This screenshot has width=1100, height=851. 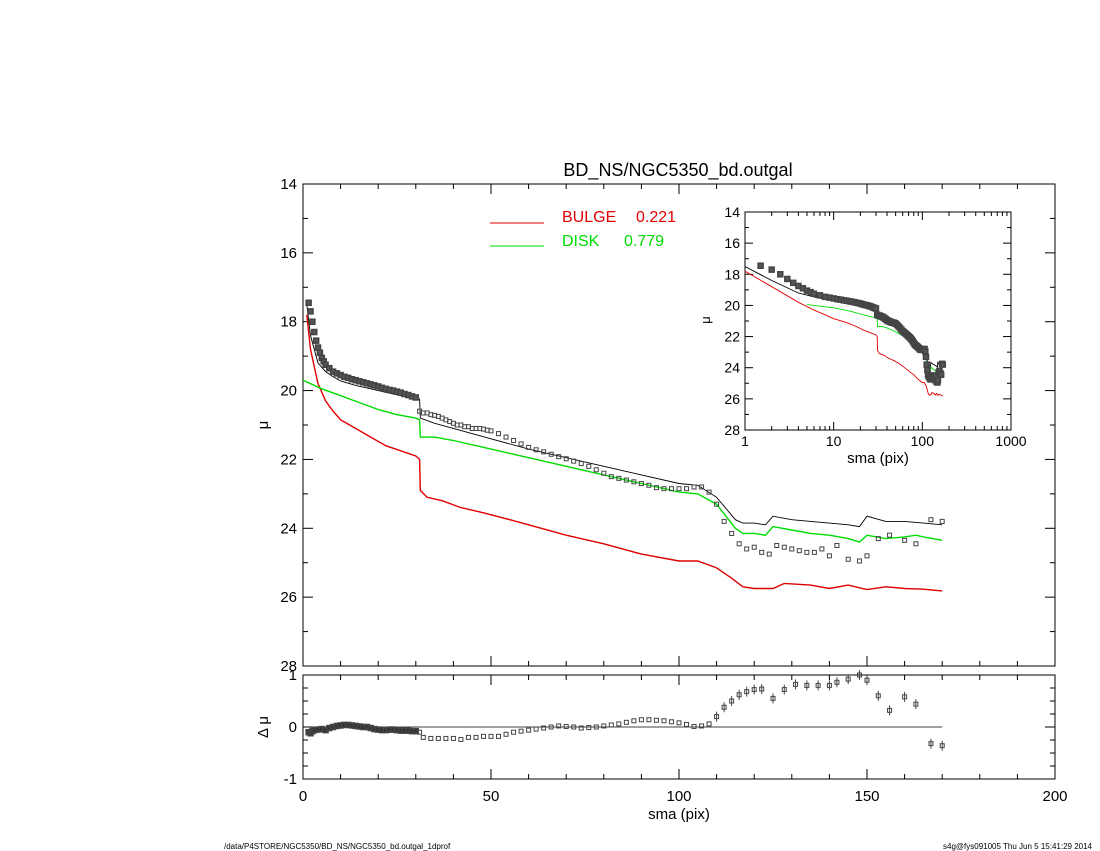 I want to click on residual-y-tick-labels: 1 0 -1, so click(x=290, y=727).